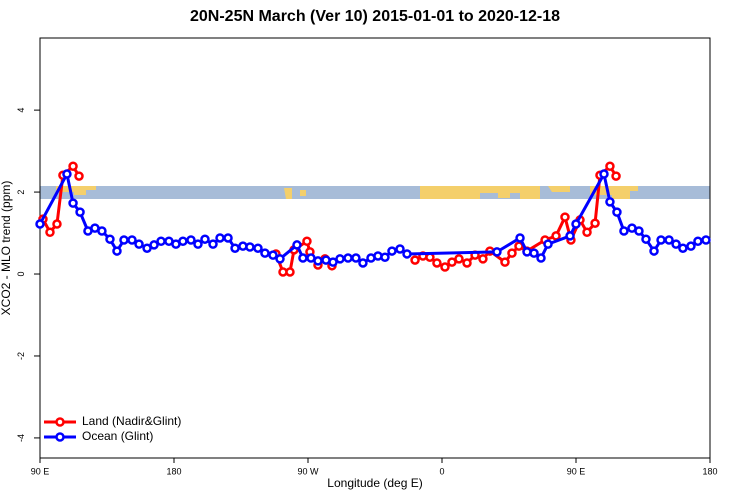  Describe the element at coordinates (375, 192) in the screenshot. I see `map-strip` at that location.